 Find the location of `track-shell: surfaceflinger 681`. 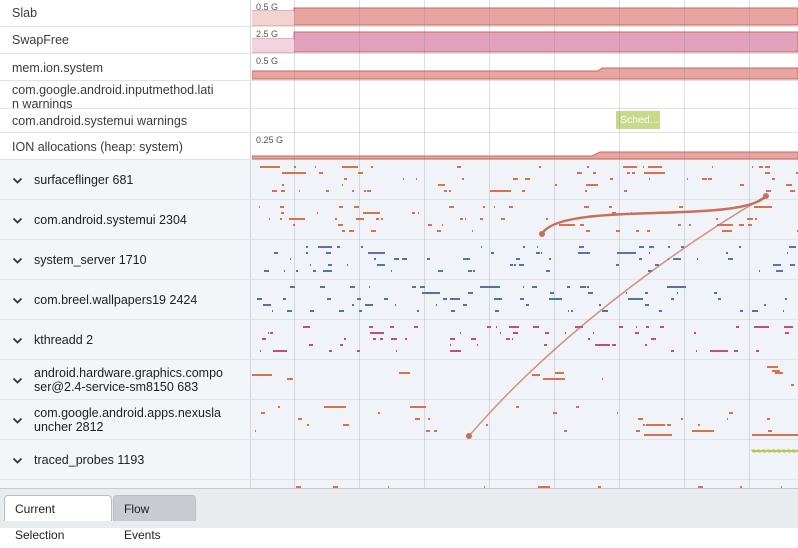

track-shell: surfaceflinger 681 is located at coordinates (125, 179).